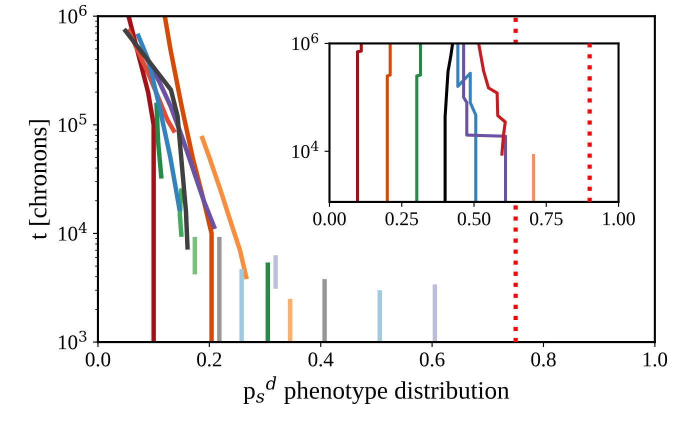 Image resolution: width=685 pixels, height=426 pixels. I want to click on x-tick-label: 0.25, so click(401, 219).